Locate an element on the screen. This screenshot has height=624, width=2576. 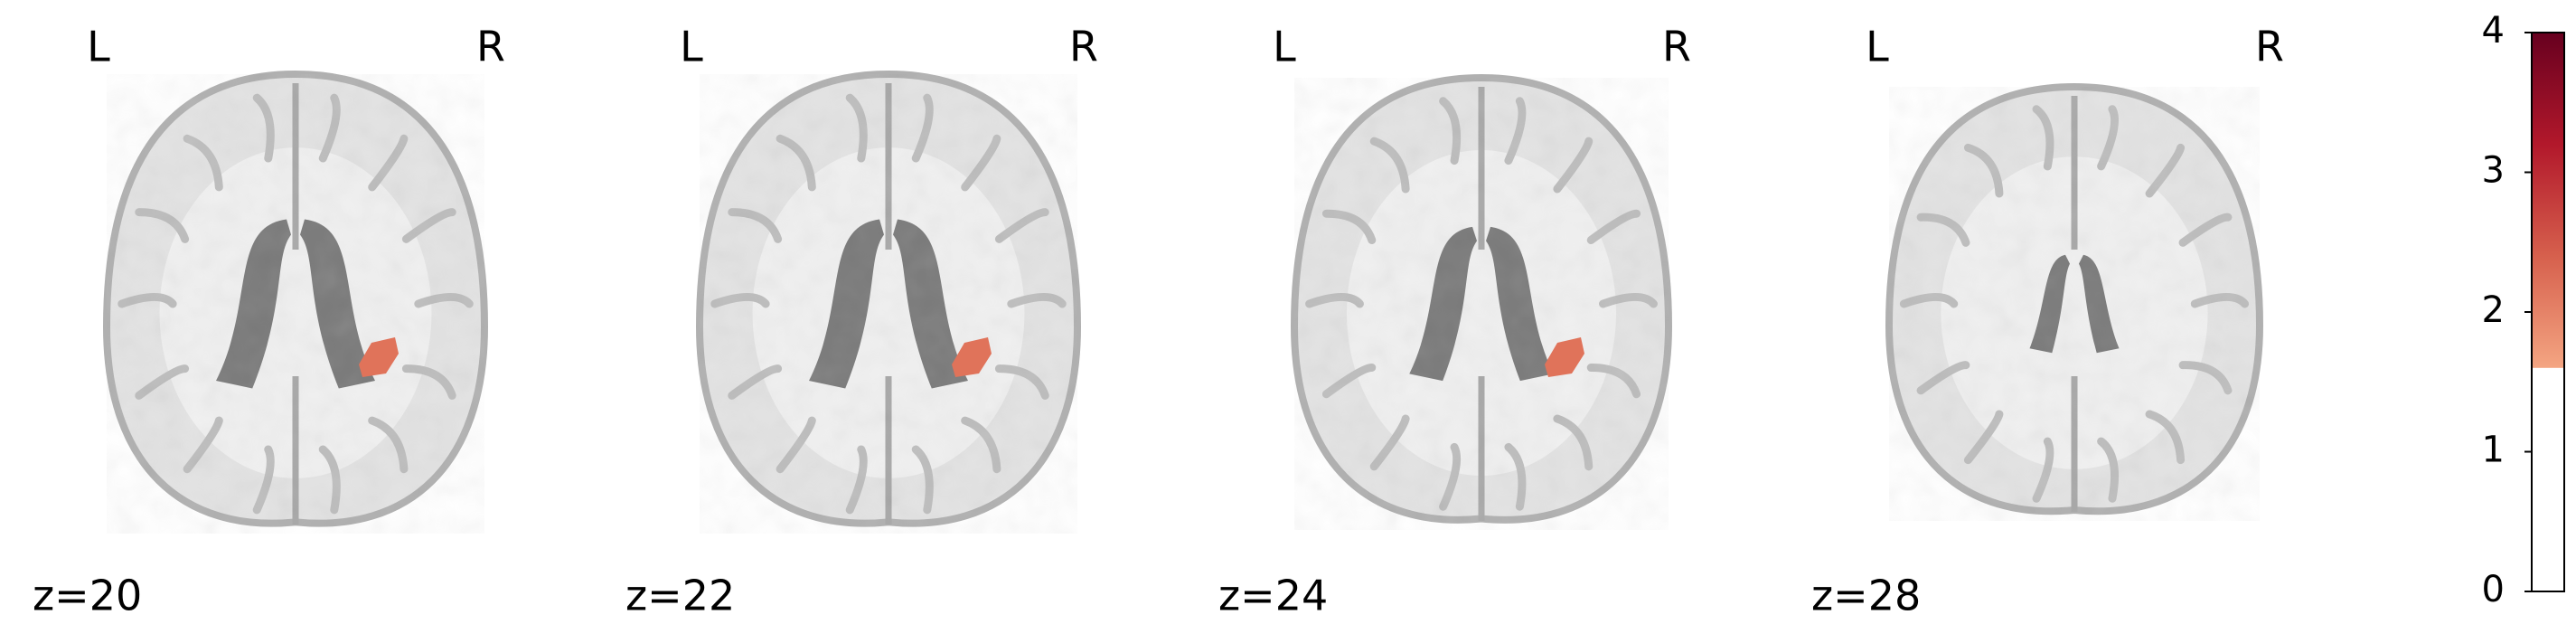
colorbar-tick-label: 4 is located at coordinates (2493, 31).